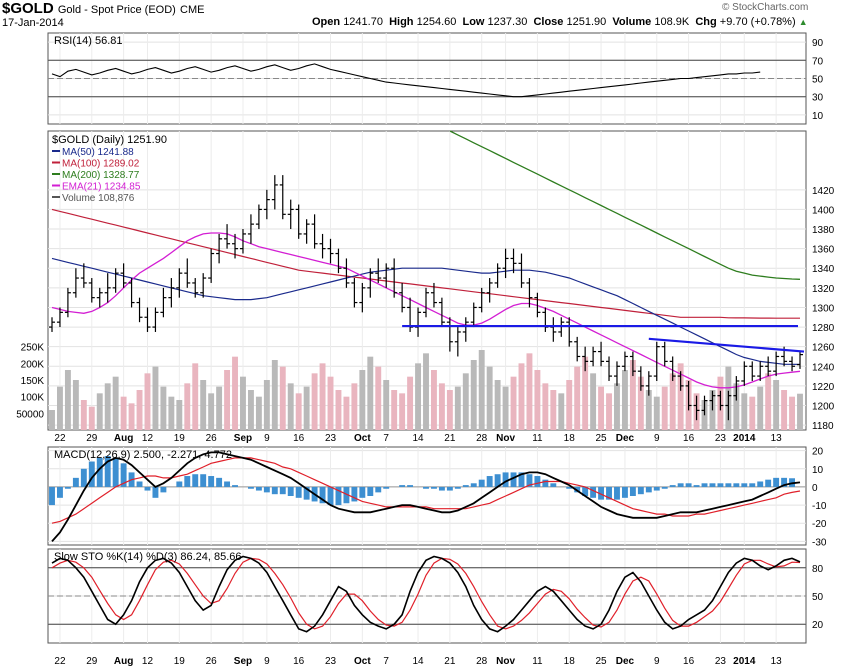 The height and width of the screenshot is (668, 850). What do you see at coordinates (548, 22) in the screenshot?
I see `close-label: Close` at bounding box center [548, 22].